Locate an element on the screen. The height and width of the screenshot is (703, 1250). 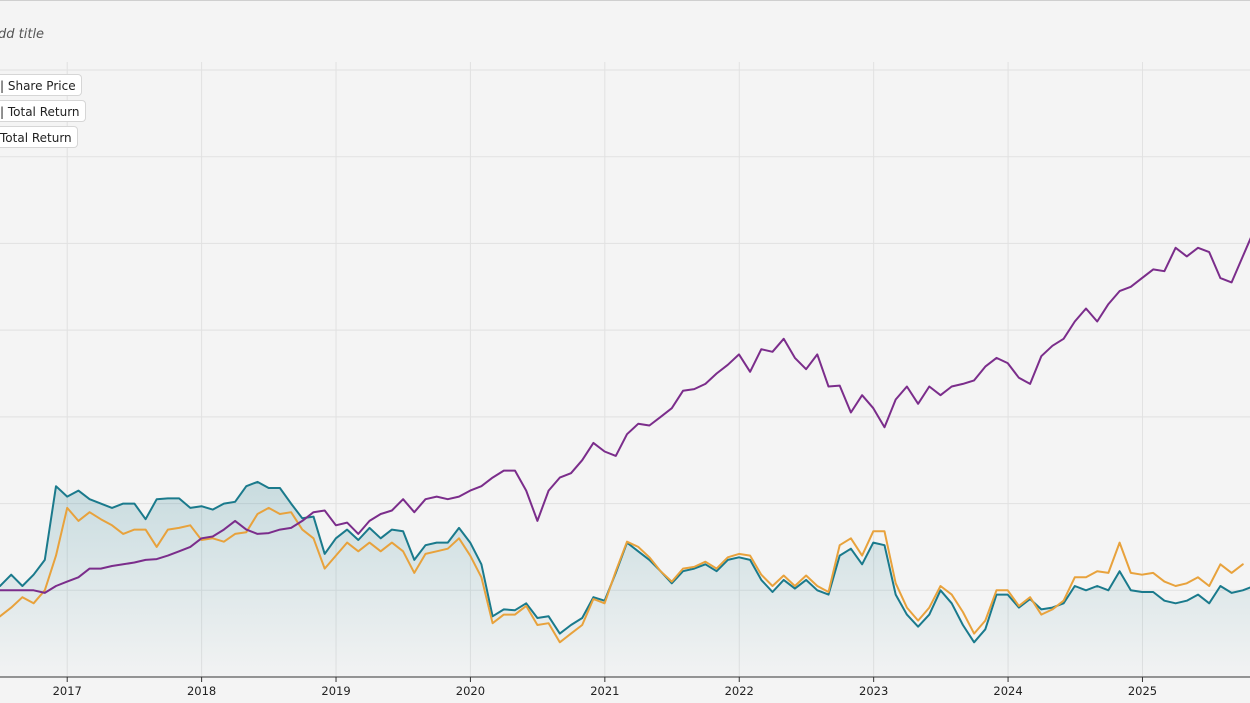
x-tick-label: 2018 is located at coordinates (201, 691).